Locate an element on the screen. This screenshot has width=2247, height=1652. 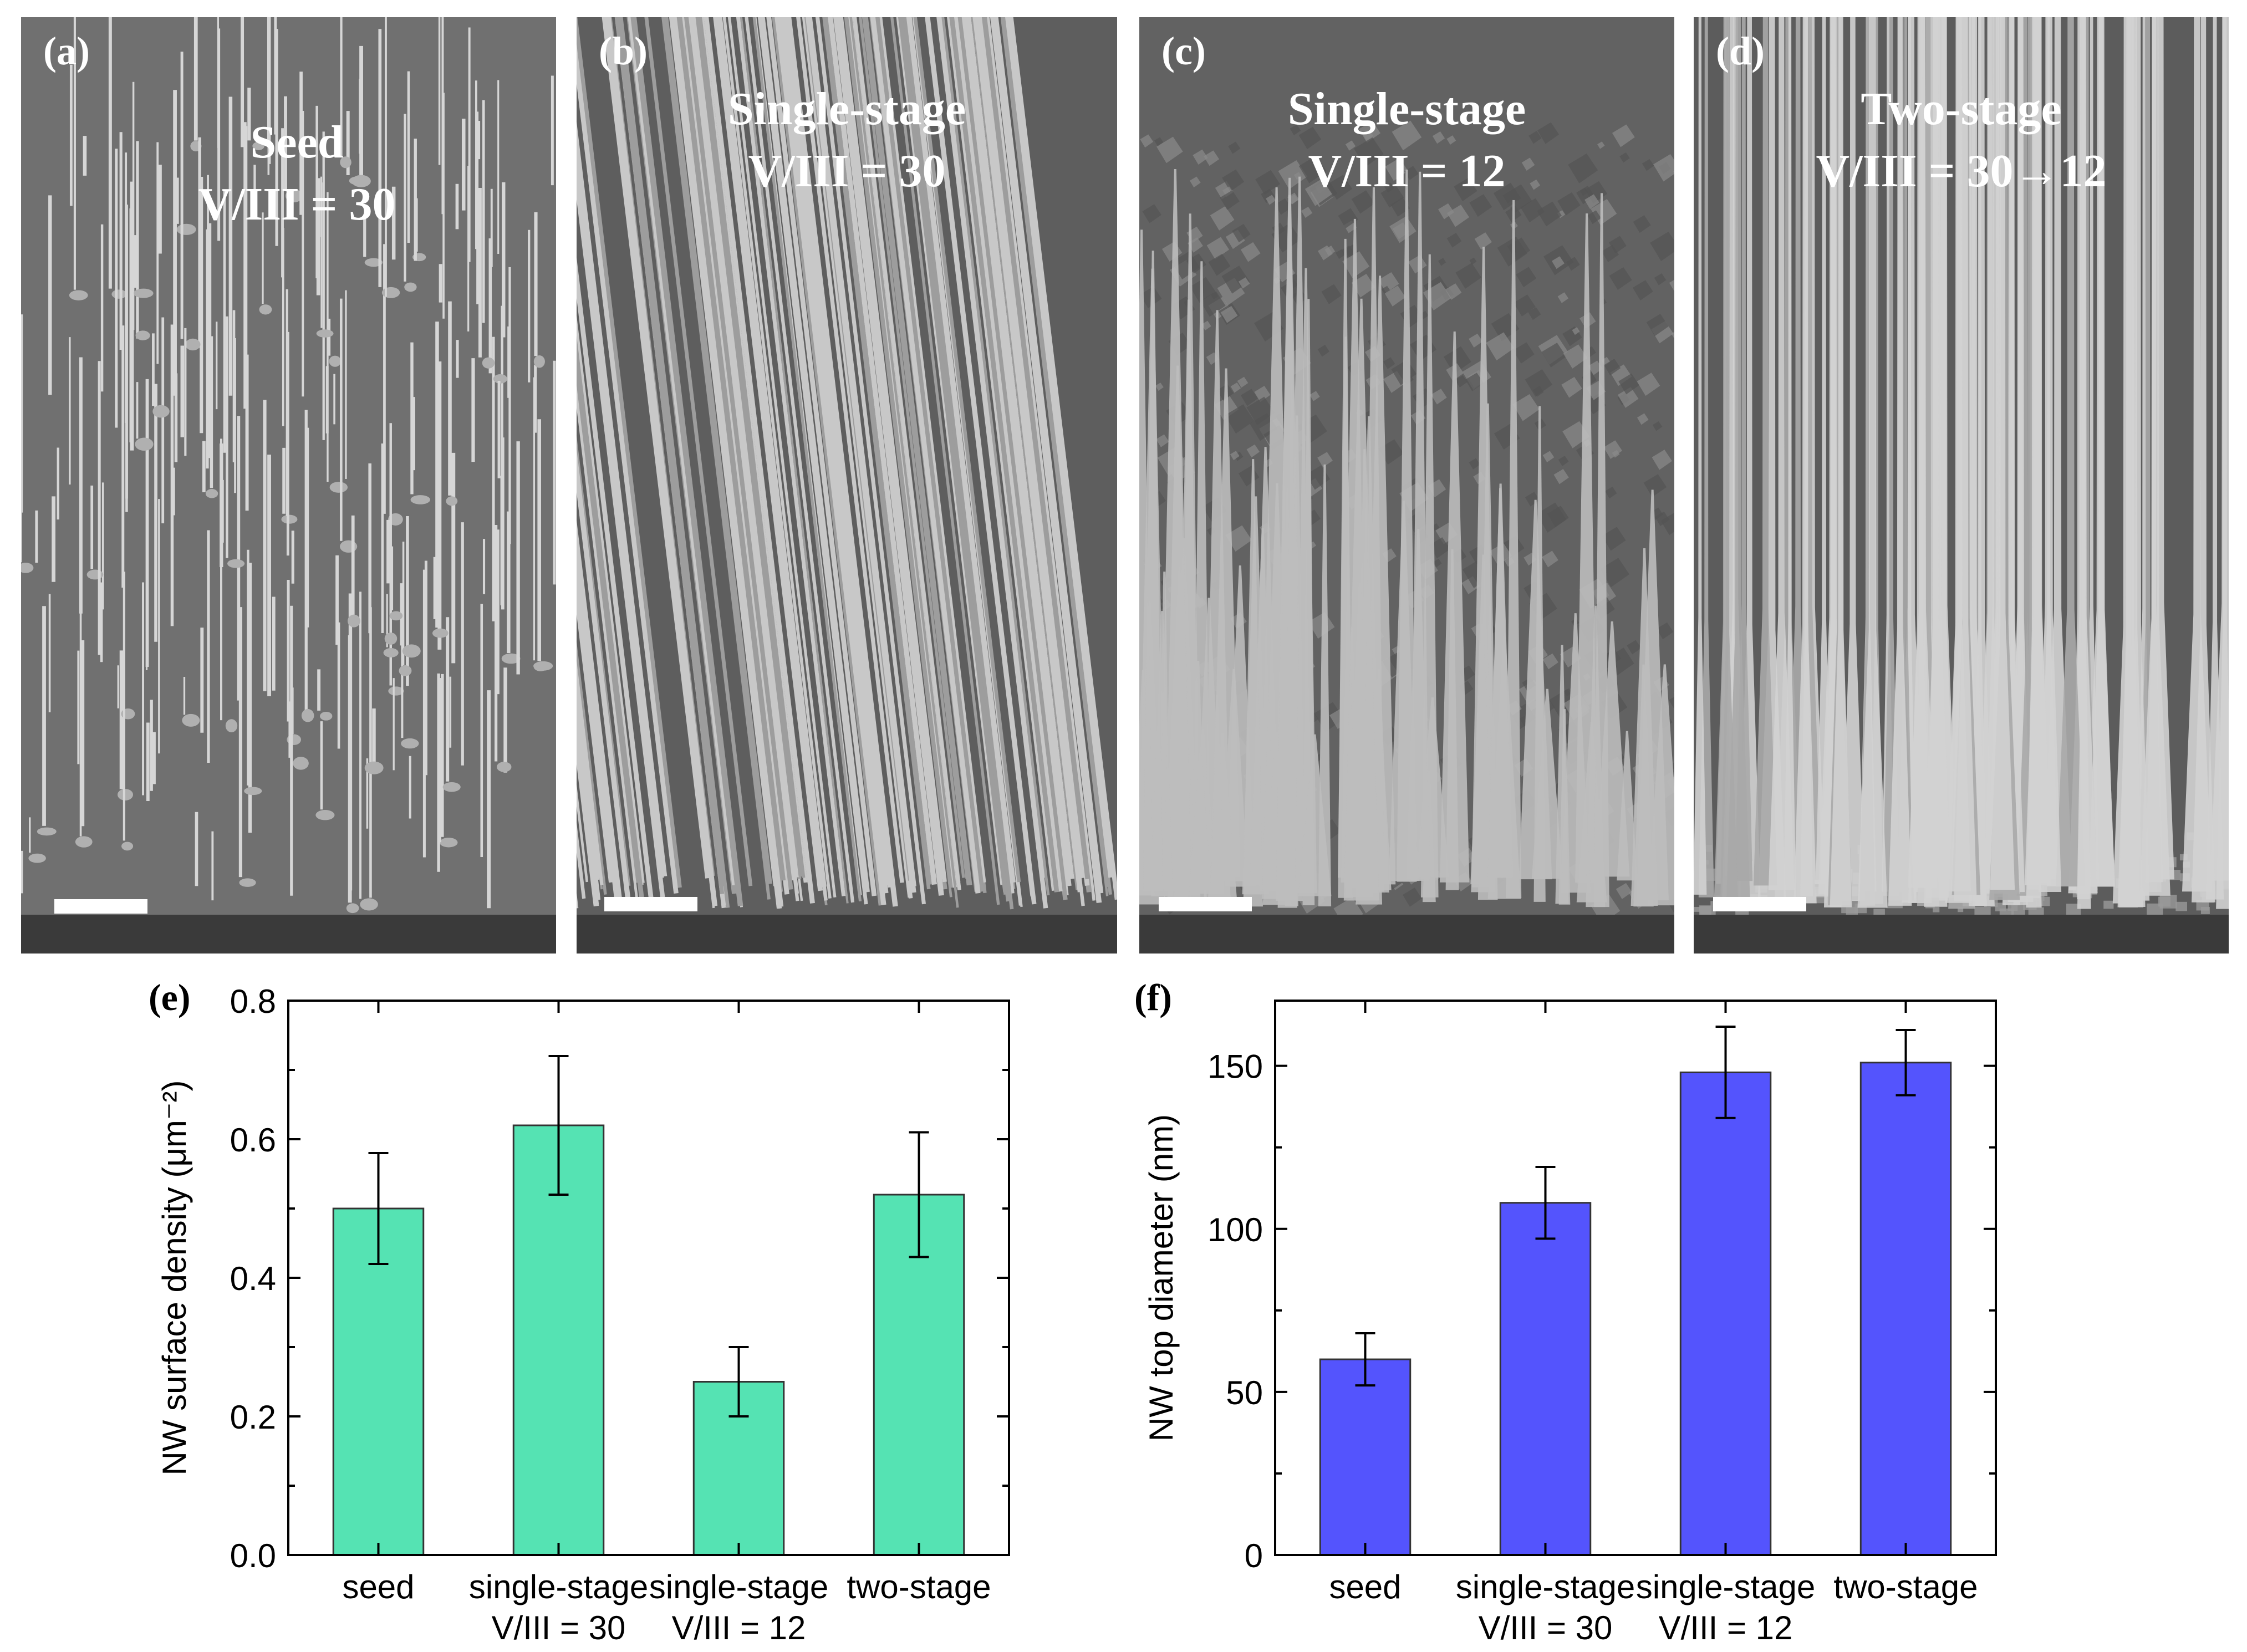
chart-f-plot-frame is located at coordinates (1635, 1278).